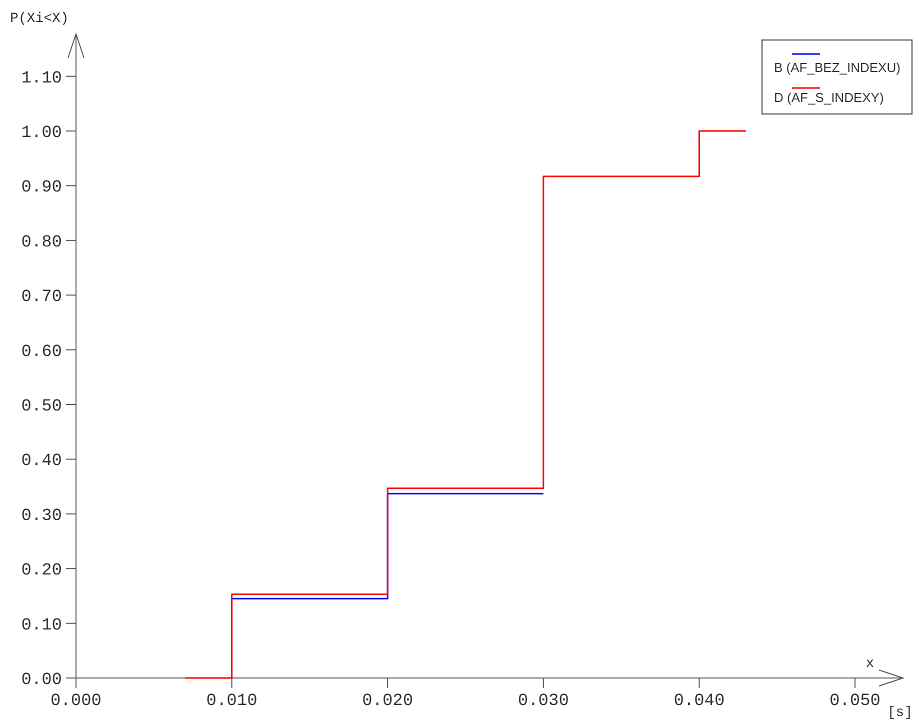 This screenshot has width=919, height=724. Describe the element at coordinates (388, 701) in the screenshot. I see `x-tick-label: 0.020` at that location.